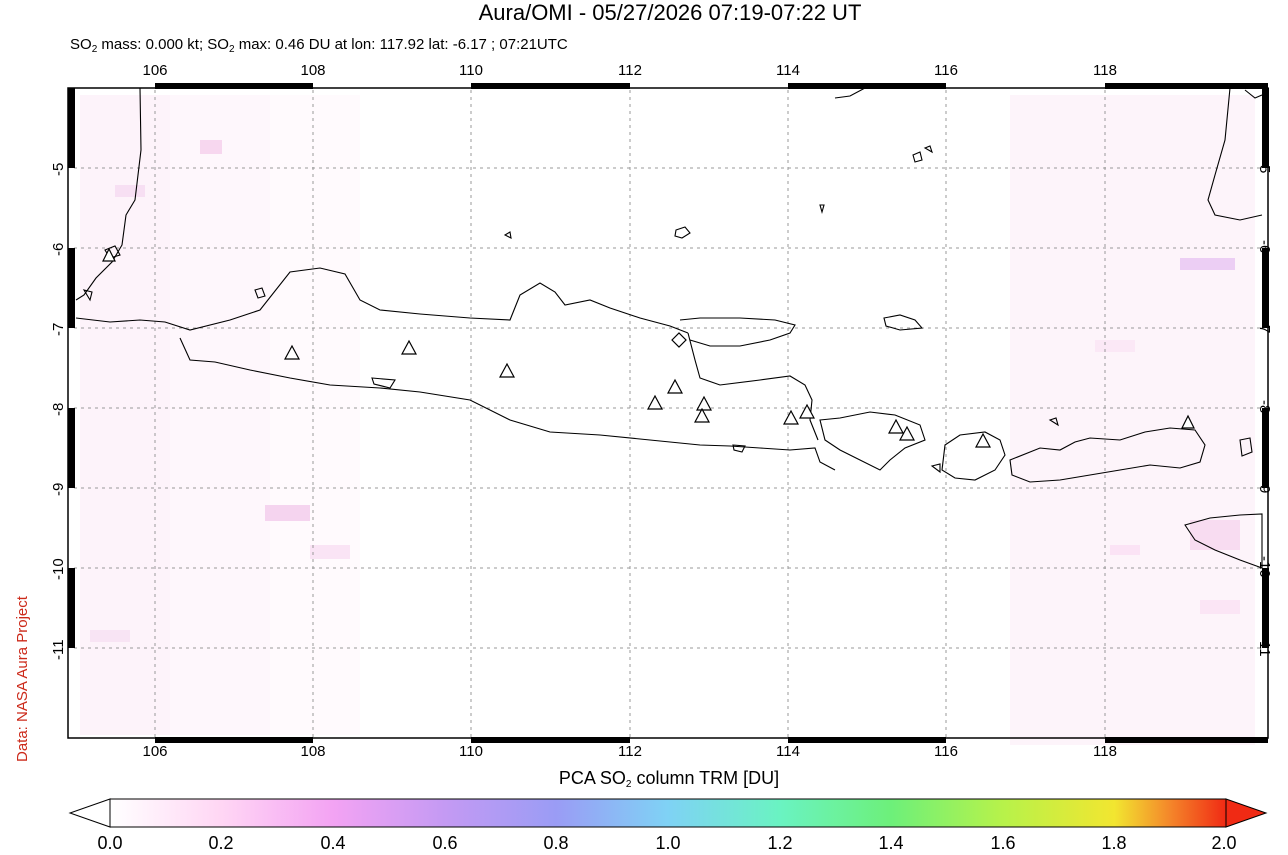 The width and height of the screenshot is (1288, 855). What do you see at coordinates (670, 12) in the screenshot?
I see `map-title: Aura/OMI - 05/27/2026 07:19-07:22 UT` at bounding box center [670, 12].